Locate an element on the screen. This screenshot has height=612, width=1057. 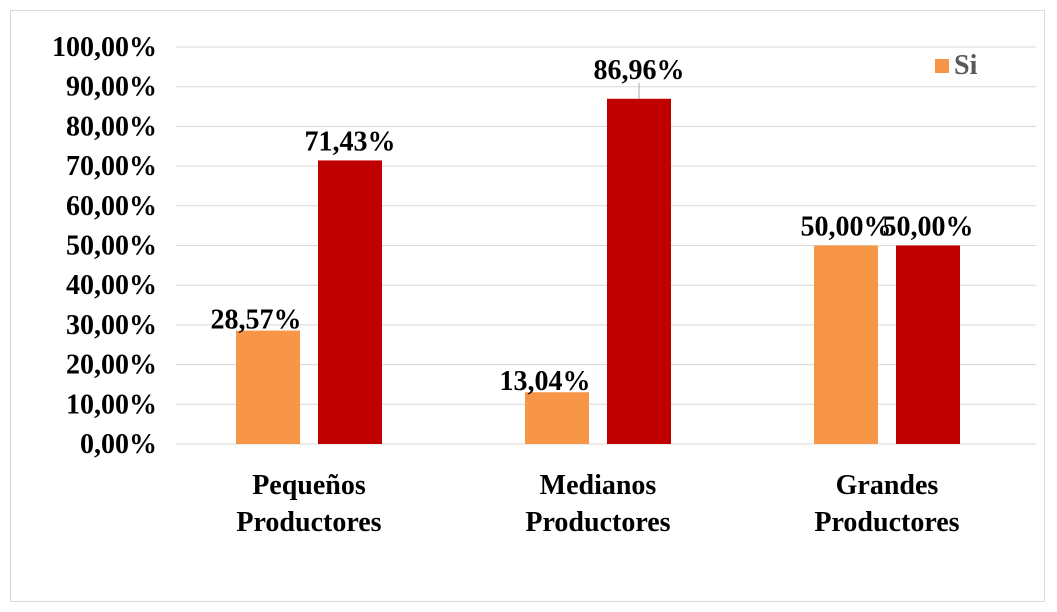
data-label: 86,96% is located at coordinates (639, 70).